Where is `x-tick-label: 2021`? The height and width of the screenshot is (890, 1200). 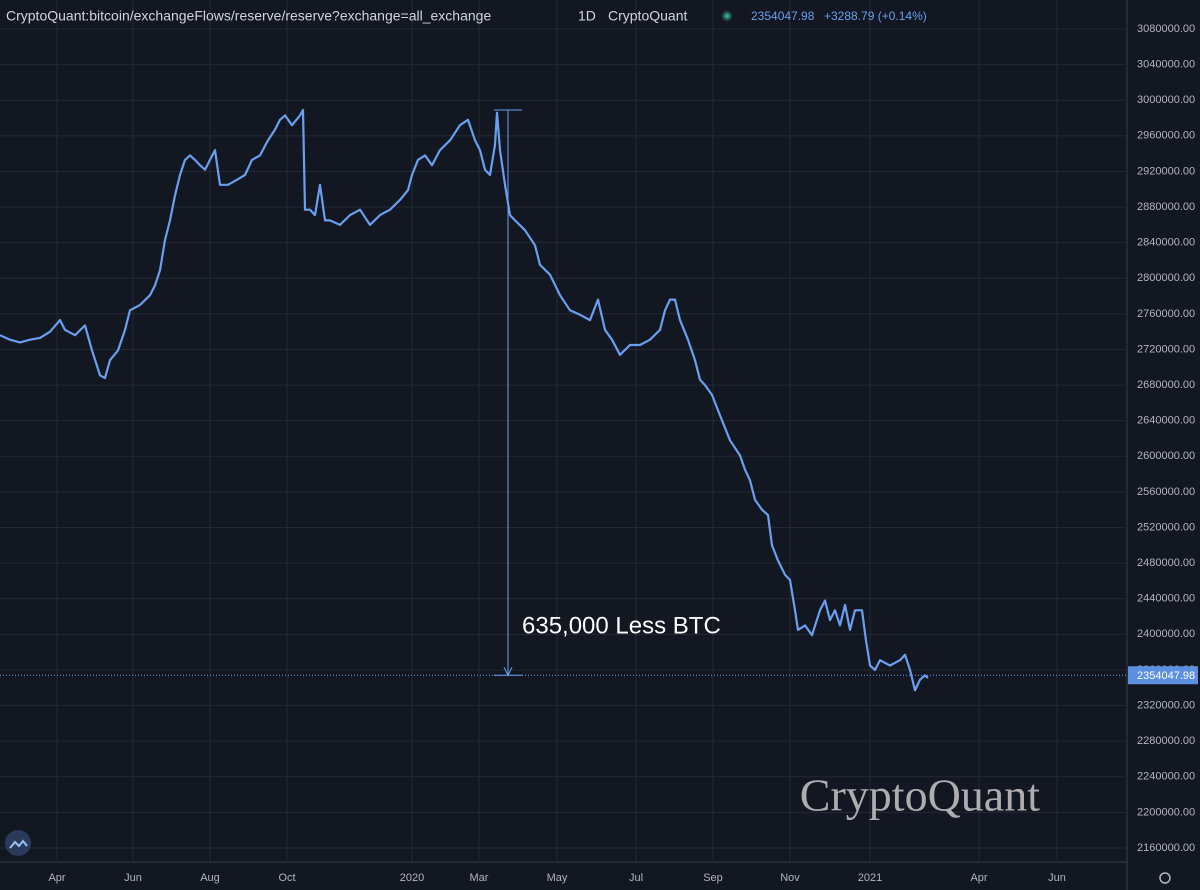 x-tick-label: 2021 is located at coordinates (870, 878).